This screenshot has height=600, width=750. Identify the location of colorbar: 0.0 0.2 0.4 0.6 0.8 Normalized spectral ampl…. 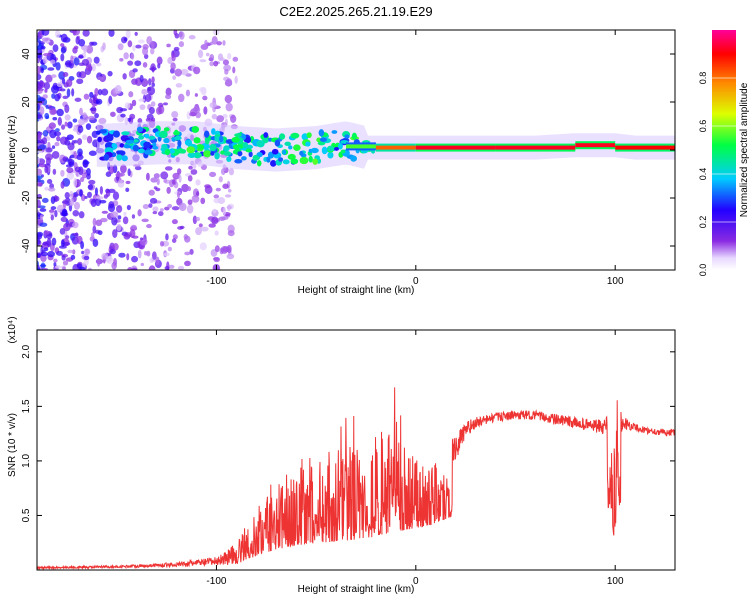
(724, 153).